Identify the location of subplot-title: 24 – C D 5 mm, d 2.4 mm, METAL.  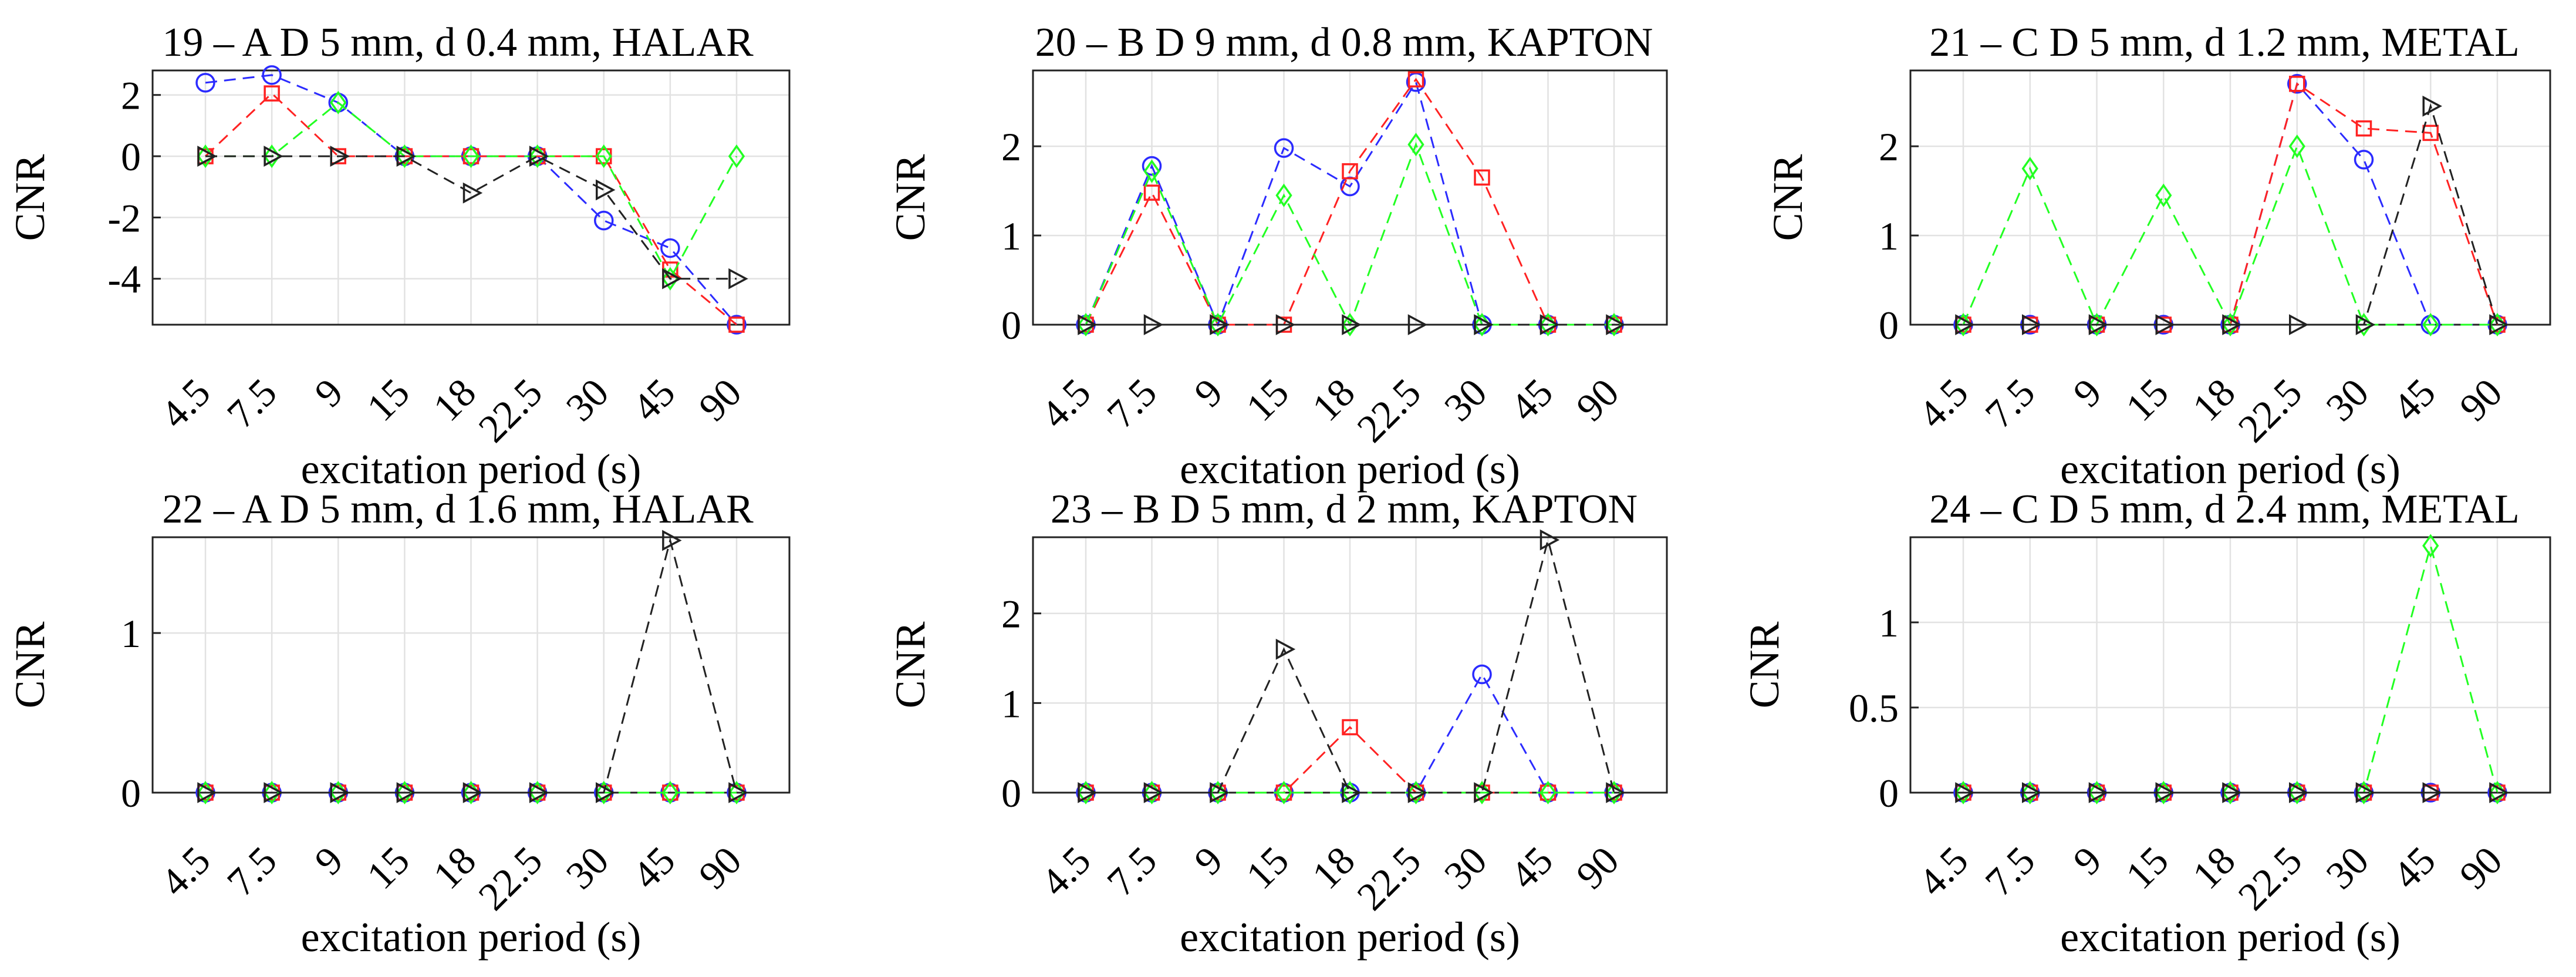
(2224, 510).